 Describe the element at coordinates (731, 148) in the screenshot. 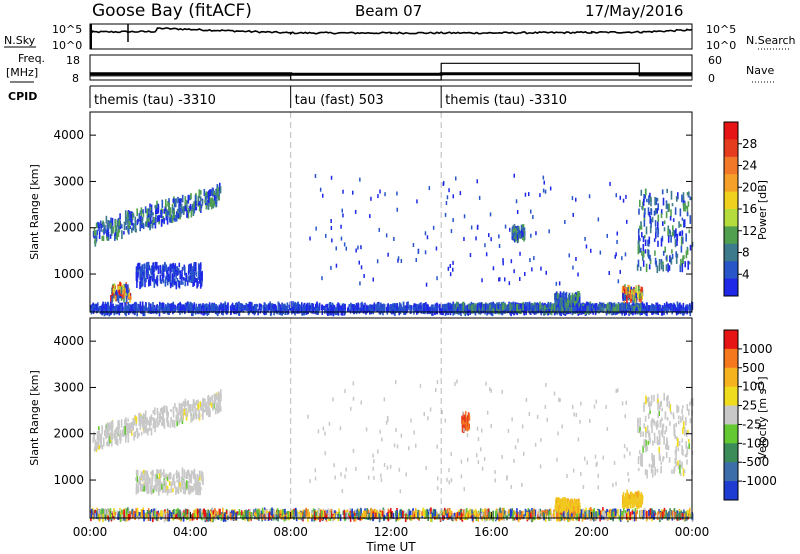

I see `colorbar-swatch` at that location.